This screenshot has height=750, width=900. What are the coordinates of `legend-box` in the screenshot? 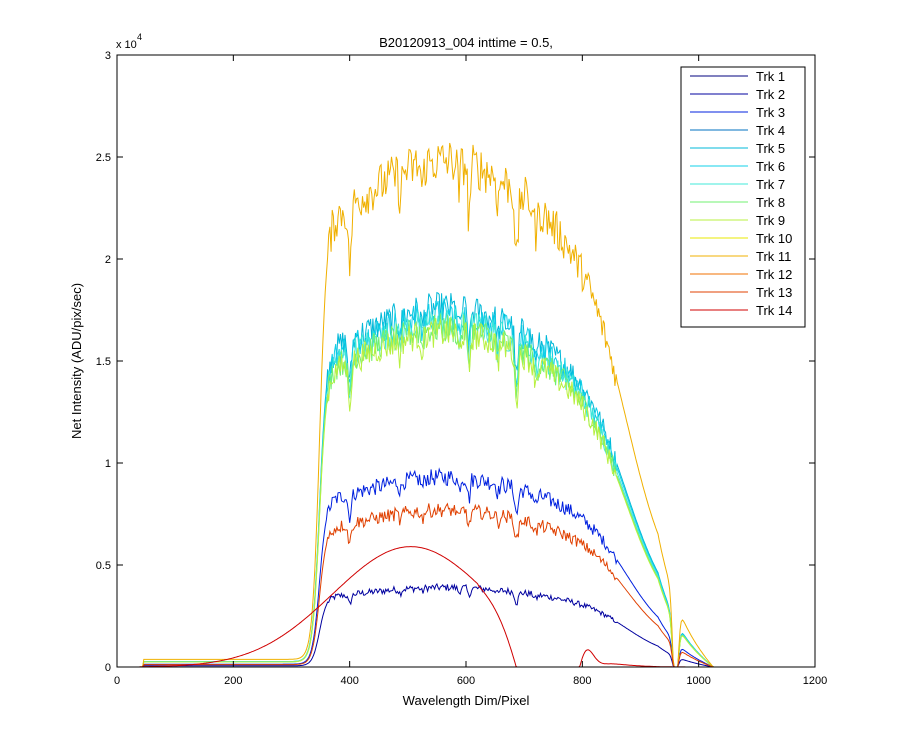 It's located at (743, 197).